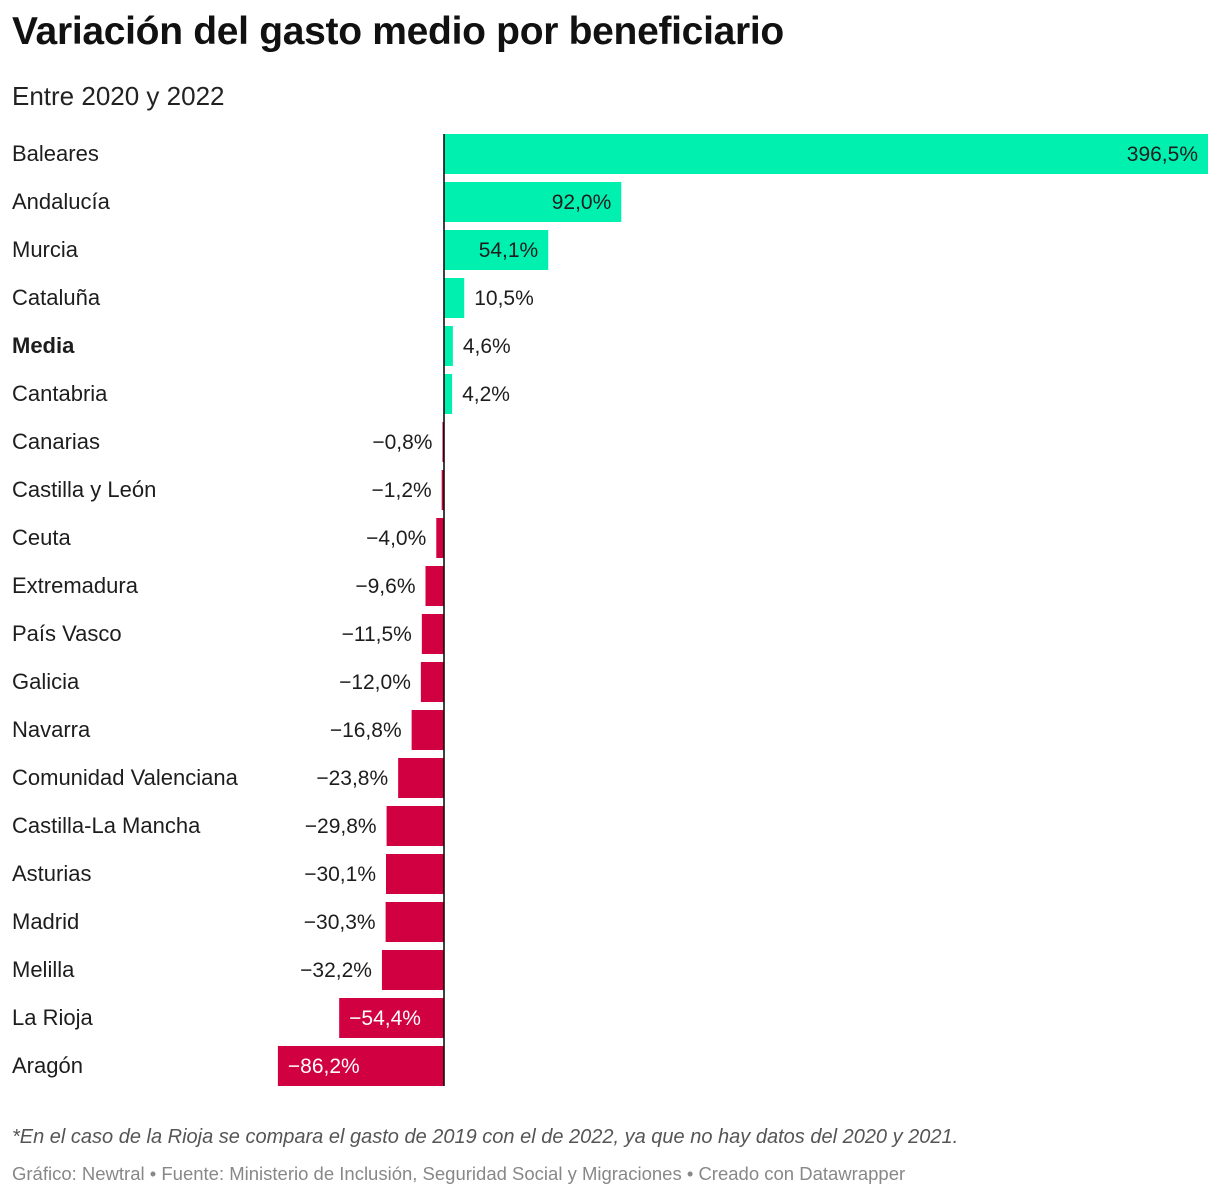  I want to click on bar-madrid, so click(414, 922).